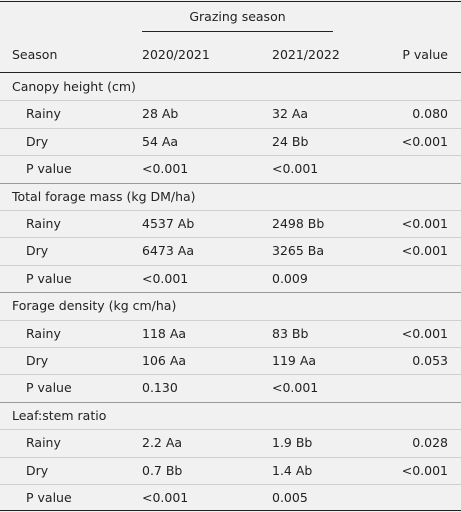  I want to click on cell: 24 Bb, so click(290, 141).